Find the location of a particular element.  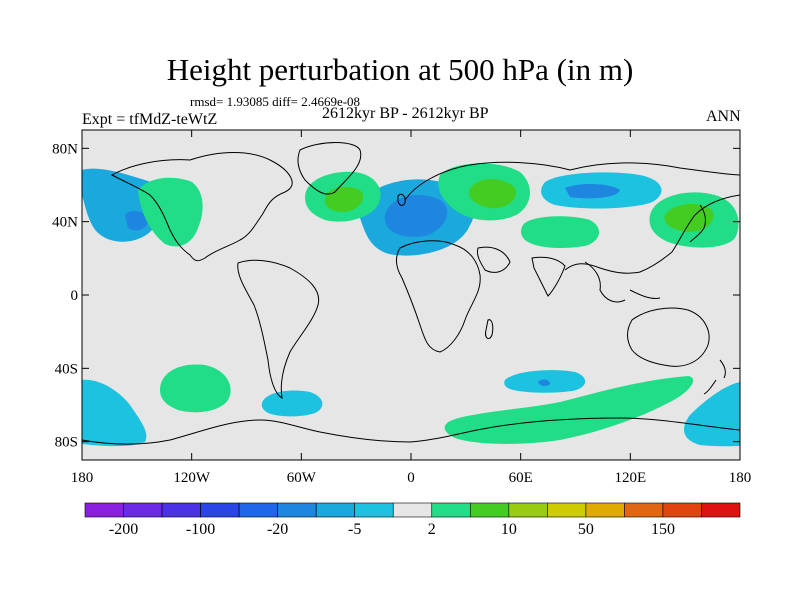

coast-uk is located at coordinates (401, 199).